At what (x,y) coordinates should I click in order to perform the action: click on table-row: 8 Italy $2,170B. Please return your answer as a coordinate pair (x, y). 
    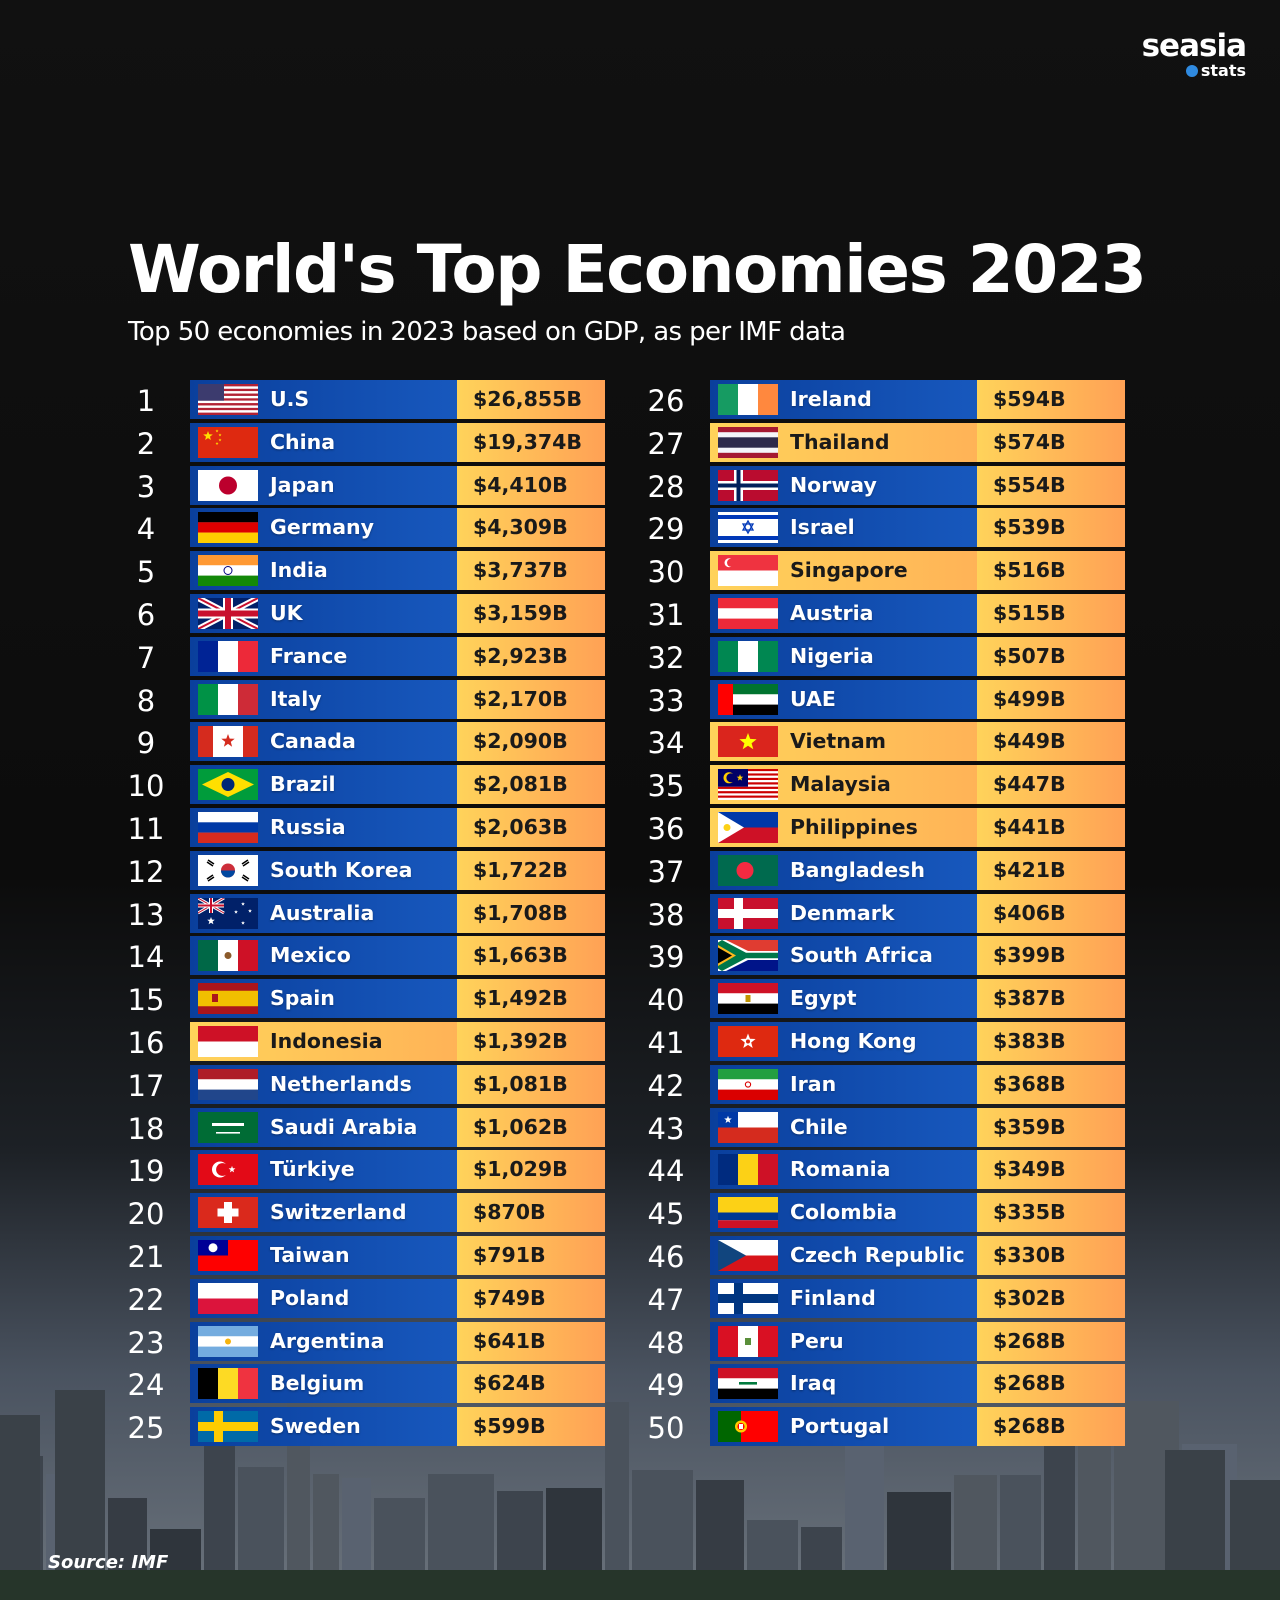
    Looking at the image, I should click on (430, 701).